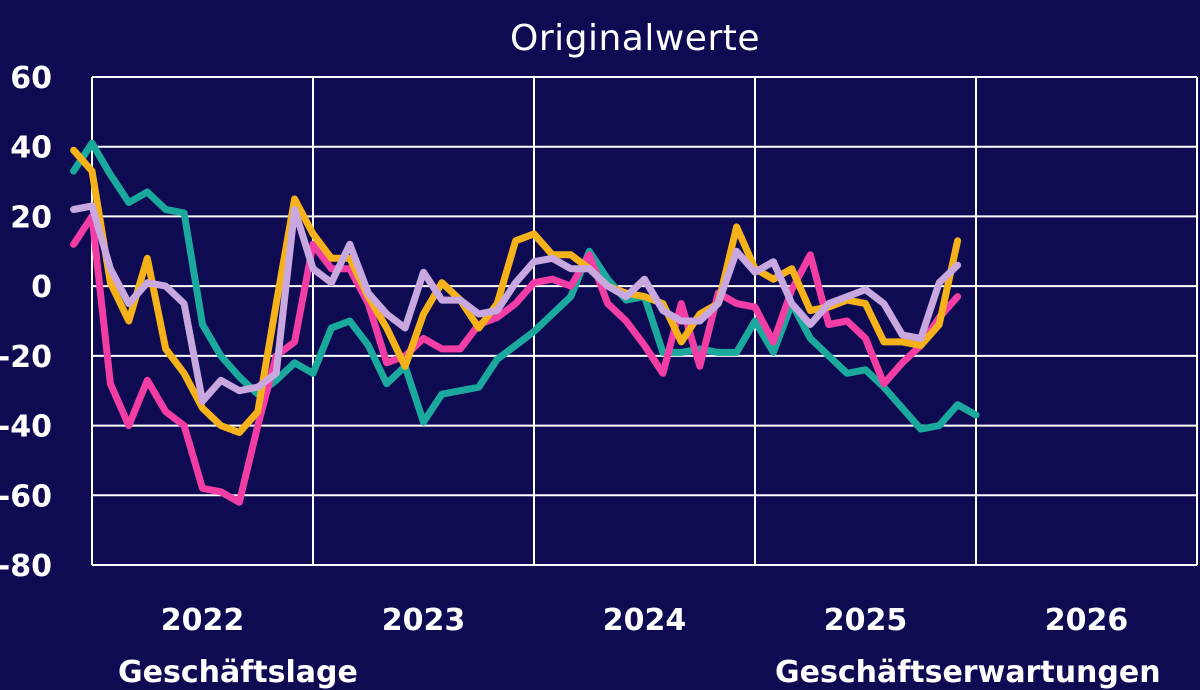  I want to click on legend-label-geschaeftslage: Geschäftslage, so click(238, 672).